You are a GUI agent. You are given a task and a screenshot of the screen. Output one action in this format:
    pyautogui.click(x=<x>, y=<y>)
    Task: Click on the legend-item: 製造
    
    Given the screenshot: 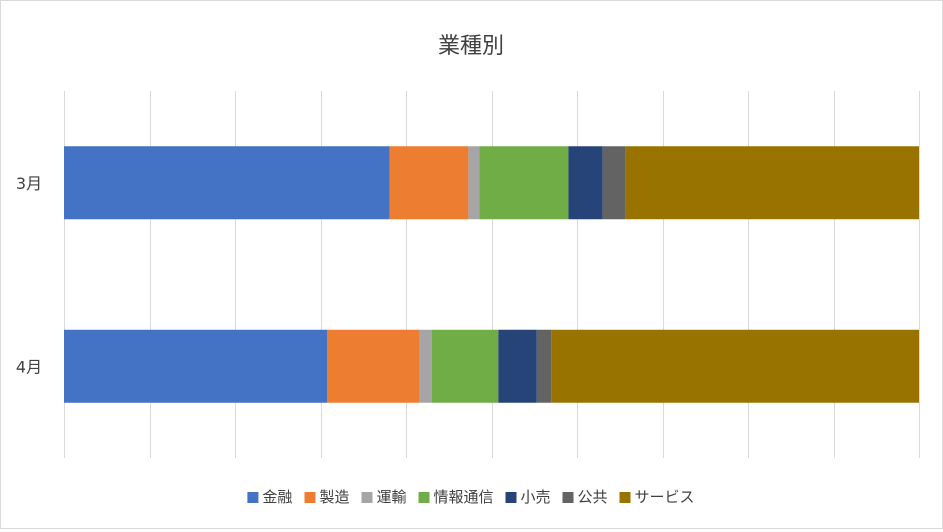 What is the action you would take?
    pyautogui.click(x=327, y=497)
    